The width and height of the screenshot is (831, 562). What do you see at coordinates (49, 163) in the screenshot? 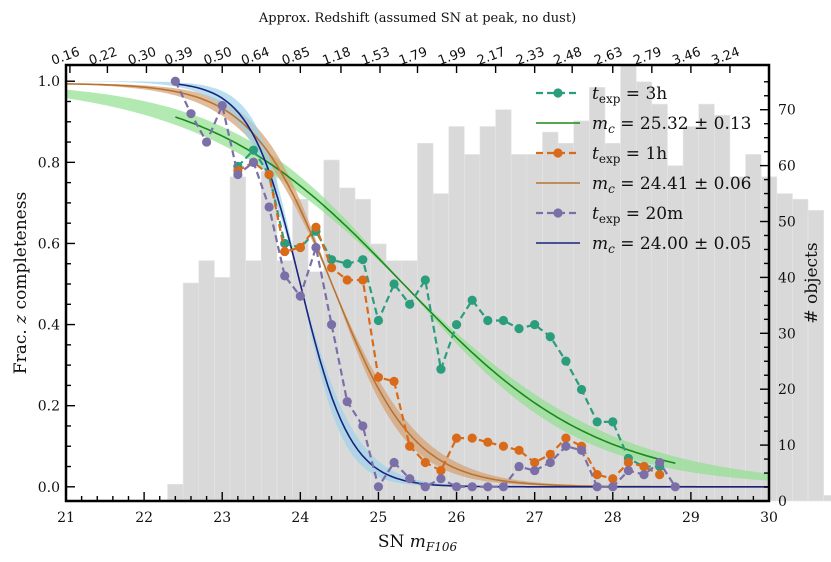
I see `y-tick-label: 0.8` at bounding box center [49, 163].